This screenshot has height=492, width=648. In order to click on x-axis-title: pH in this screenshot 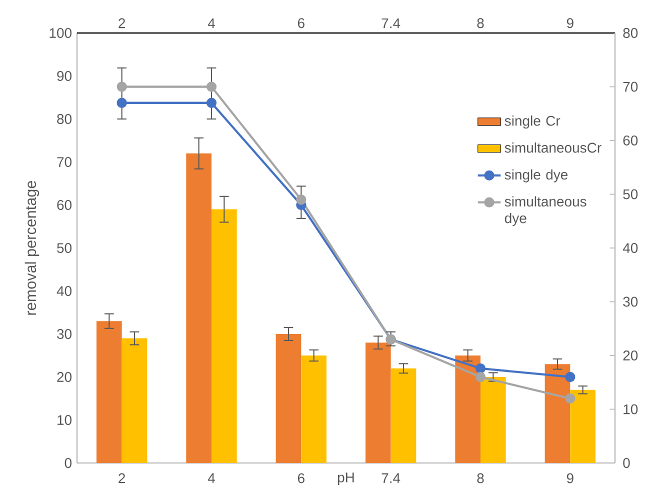, I will do `click(346, 479)`.